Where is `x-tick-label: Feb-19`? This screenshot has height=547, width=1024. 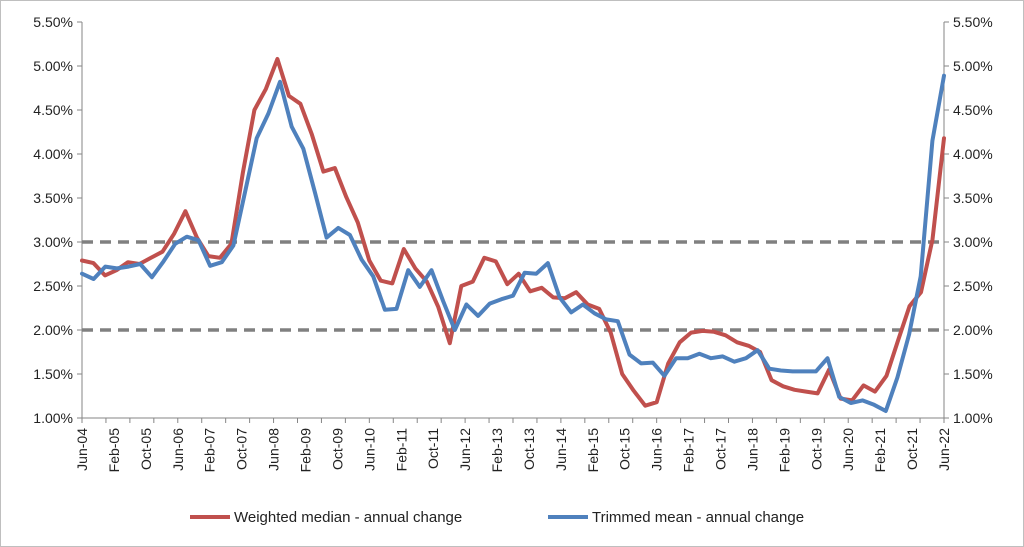
x-tick-label: Feb-19 is located at coordinates (784, 450).